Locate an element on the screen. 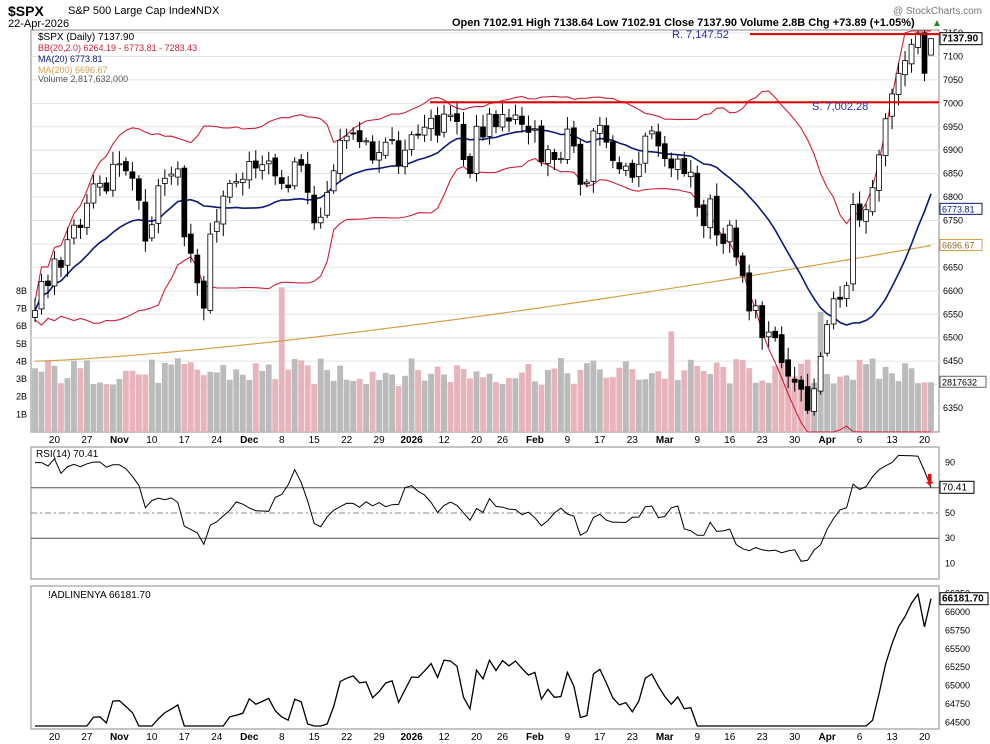  date-tick-label: 8 is located at coordinates (282, 440).